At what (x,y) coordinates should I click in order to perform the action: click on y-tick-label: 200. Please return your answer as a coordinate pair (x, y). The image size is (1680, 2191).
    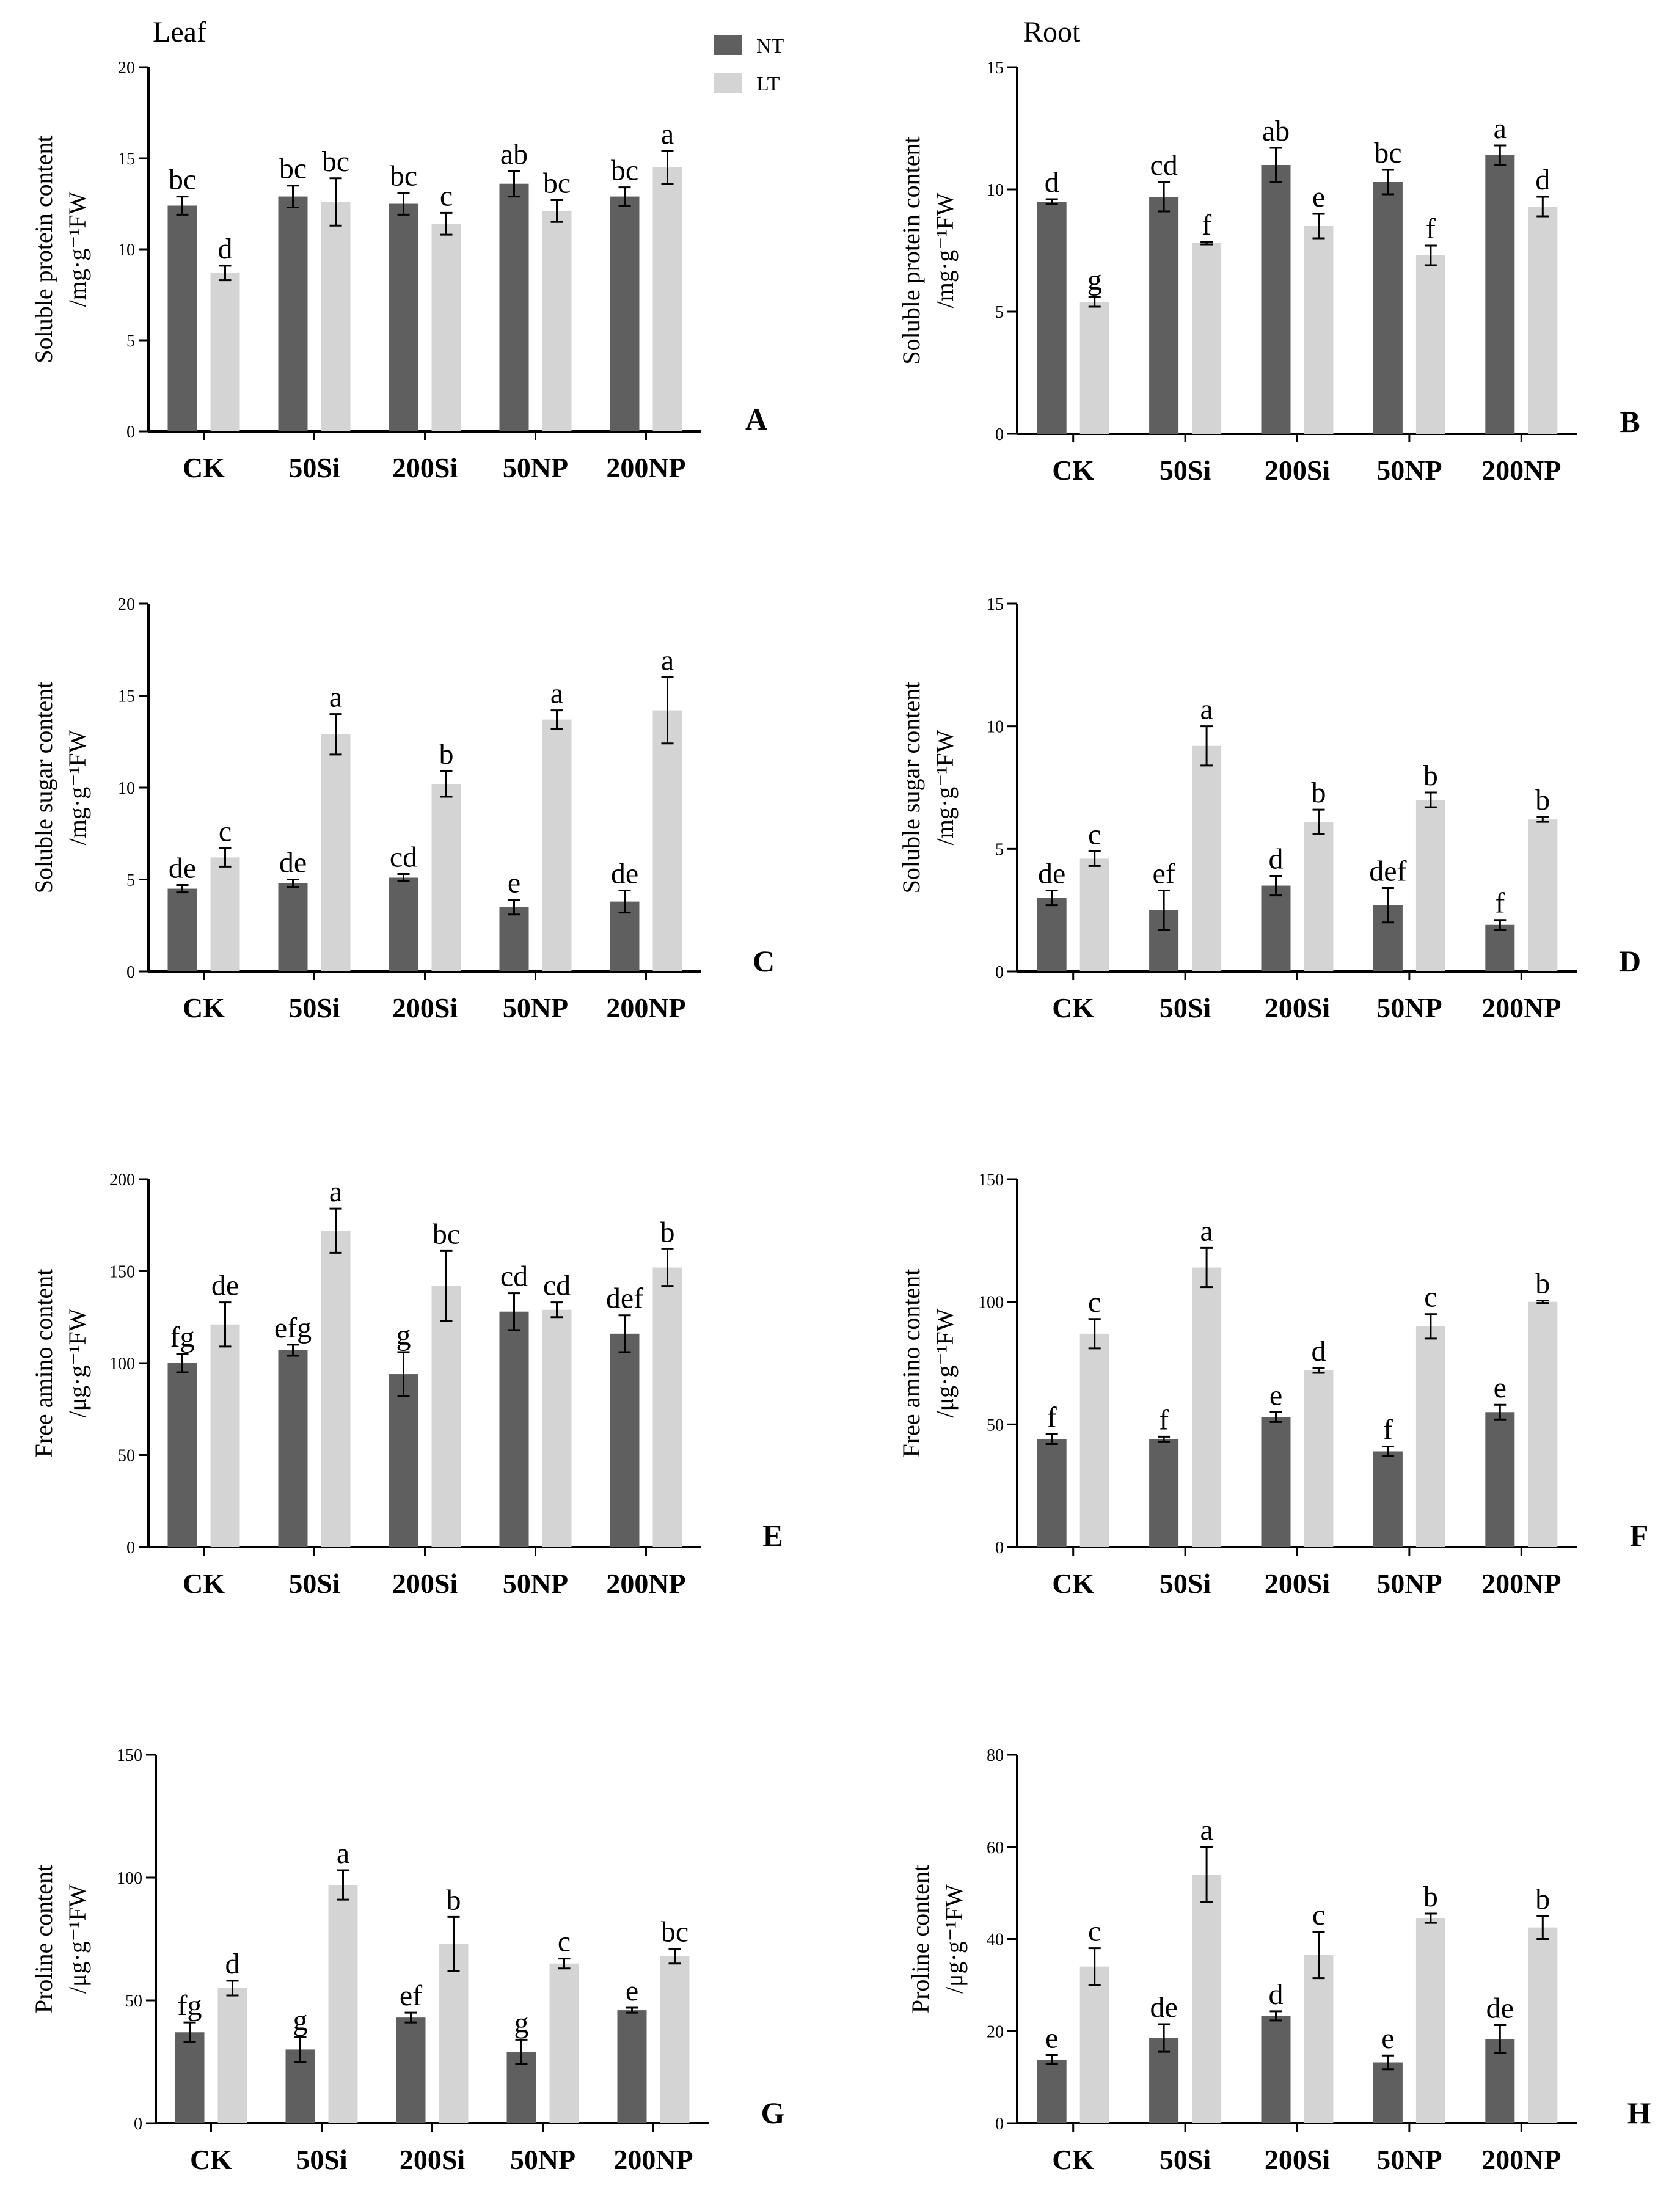
    Looking at the image, I should click on (122, 1180).